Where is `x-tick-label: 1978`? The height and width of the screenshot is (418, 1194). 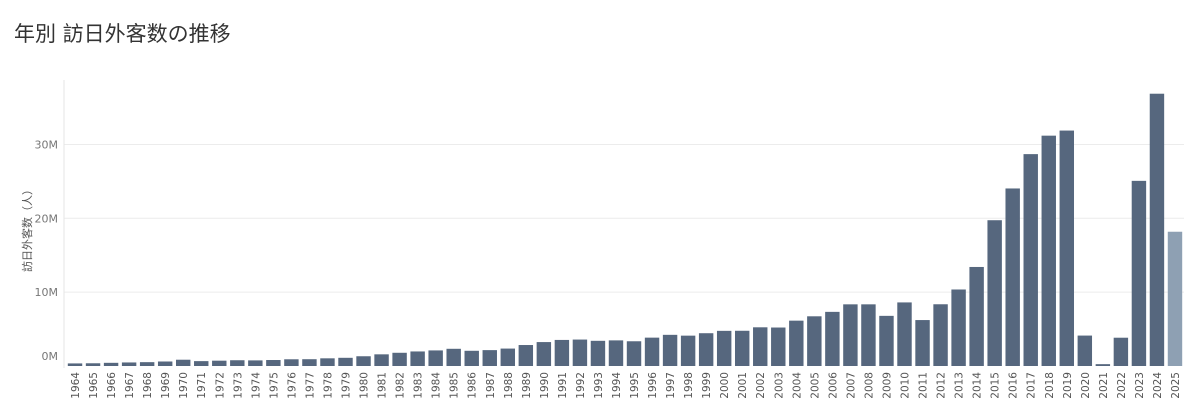 x-tick-label: 1978 is located at coordinates (328, 385).